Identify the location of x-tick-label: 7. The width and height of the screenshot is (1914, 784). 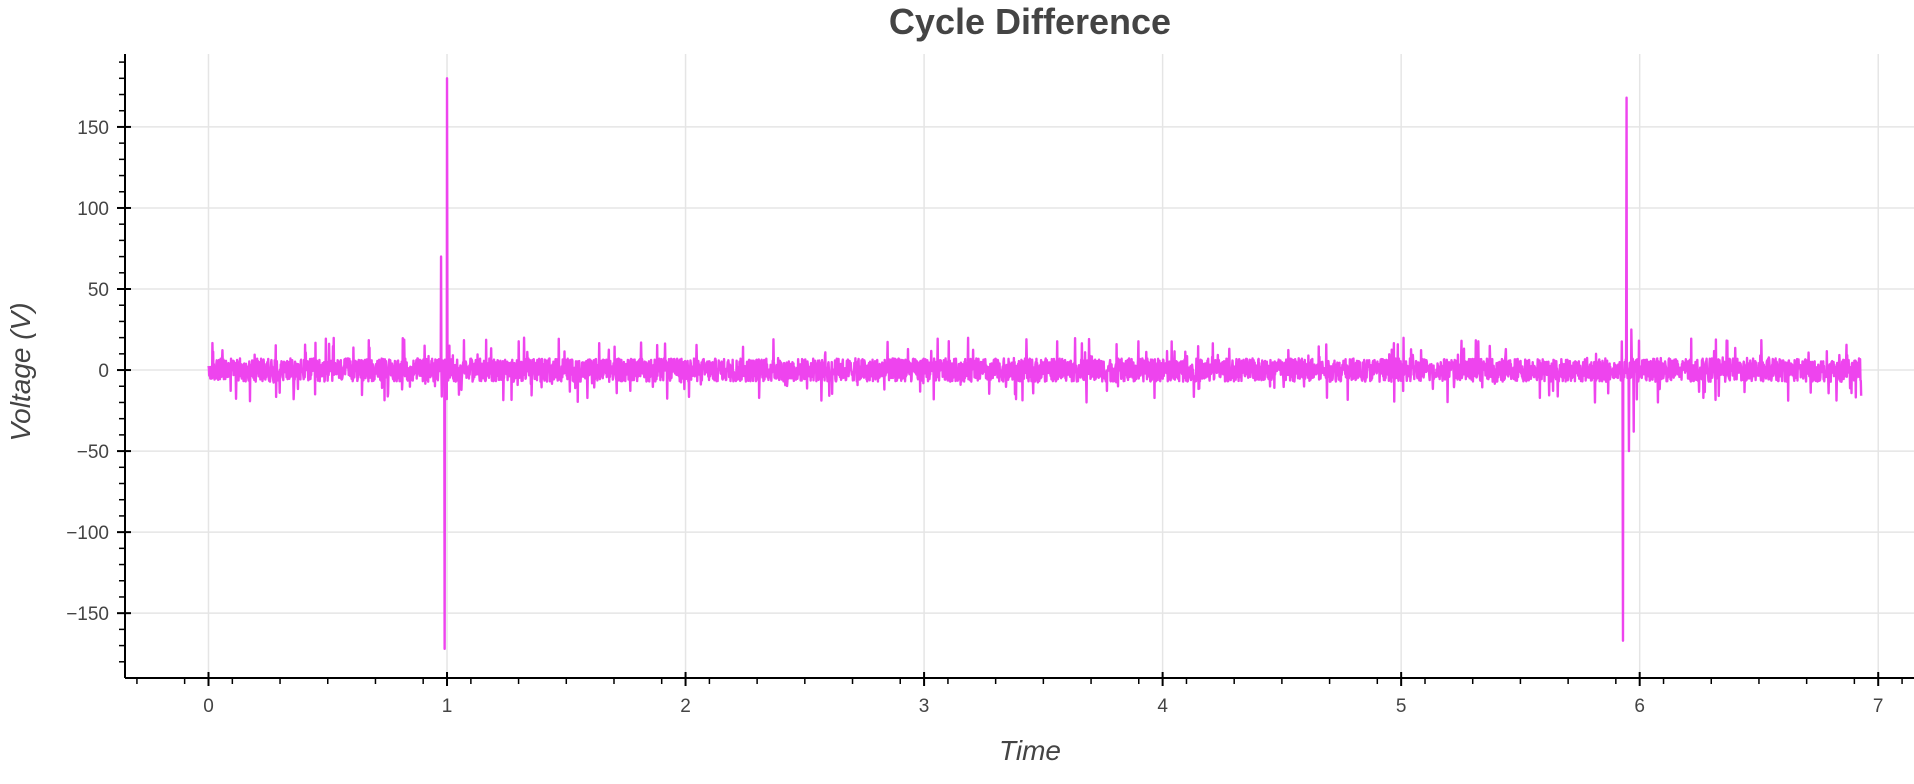
(1878, 706).